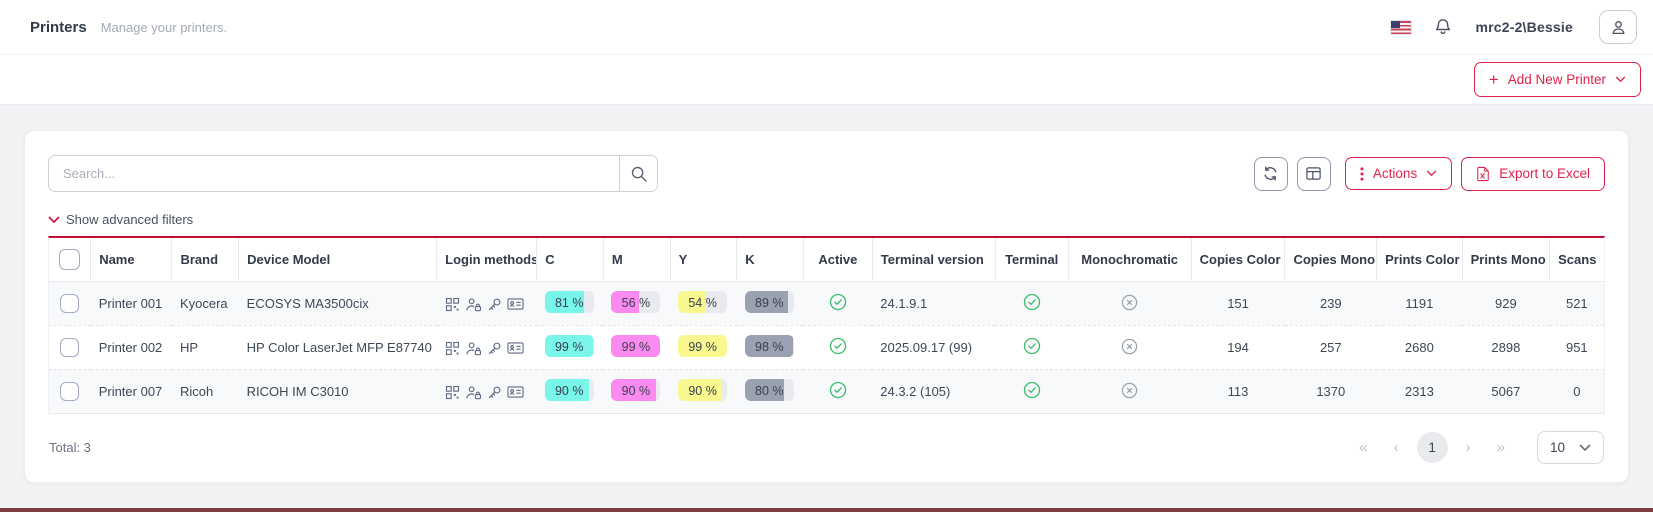  I want to click on m-toner-progress: 99 %, so click(636, 346).